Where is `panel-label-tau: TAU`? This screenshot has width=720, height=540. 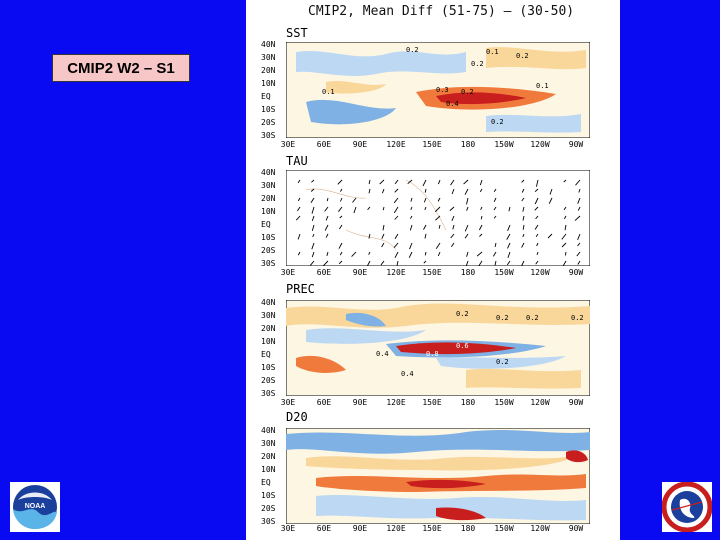
panel-label-tau: TAU is located at coordinates (297, 161).